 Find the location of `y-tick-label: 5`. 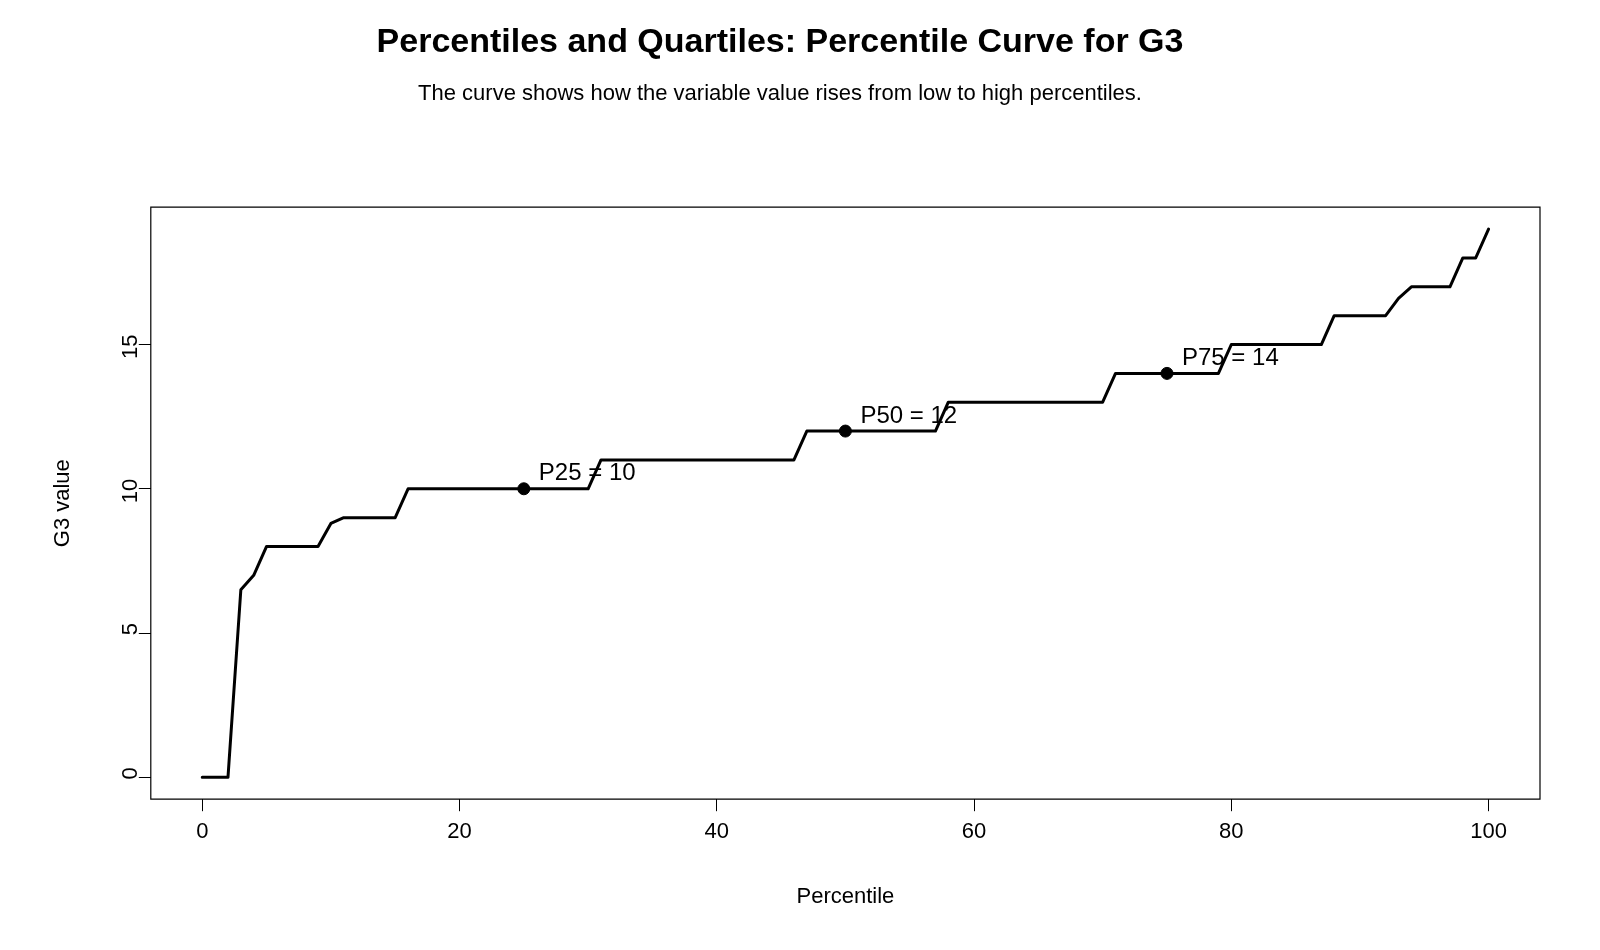

y-tick-label: 5 is located at coordinates (129, 629).